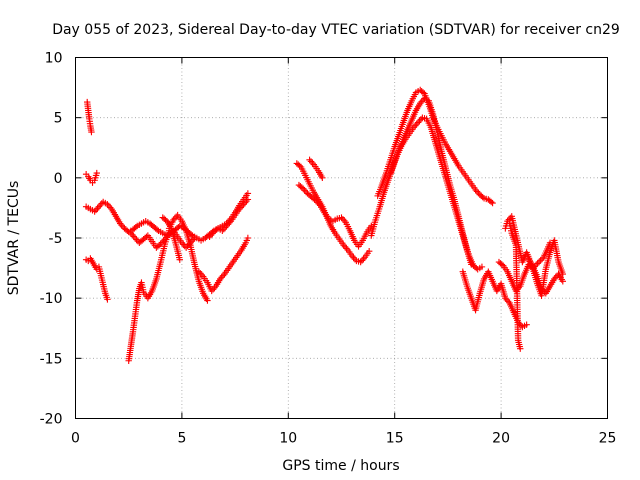  I want to click on y-axis-label: SDTVAR / TECUs, so click(14, 238).